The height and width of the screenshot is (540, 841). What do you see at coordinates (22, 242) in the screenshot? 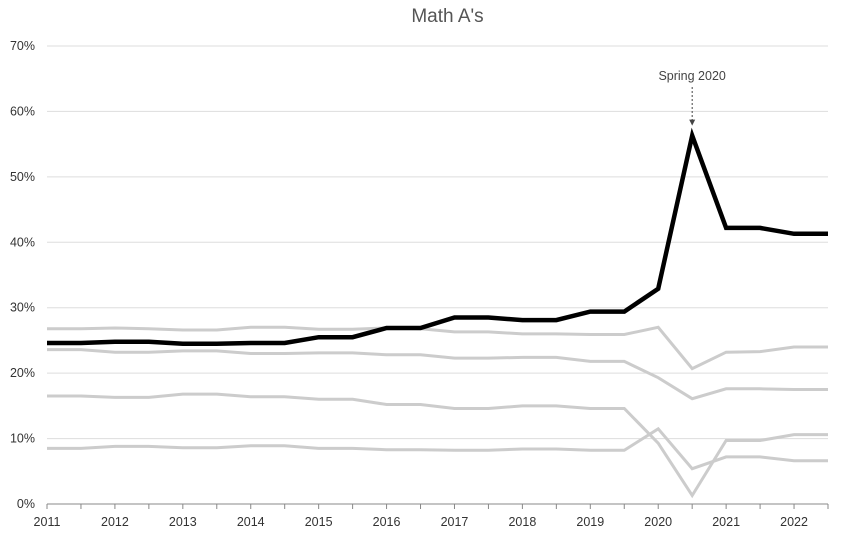
I see `y-tick-label: 40%` at bounding box center [22, 242].